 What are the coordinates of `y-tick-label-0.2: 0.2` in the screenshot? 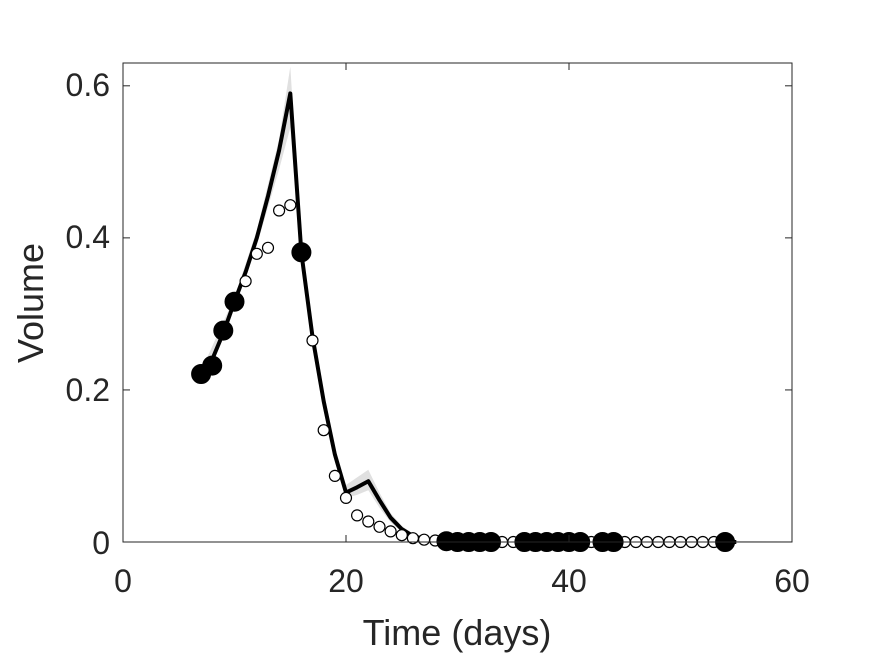 It's located at (88, 390).